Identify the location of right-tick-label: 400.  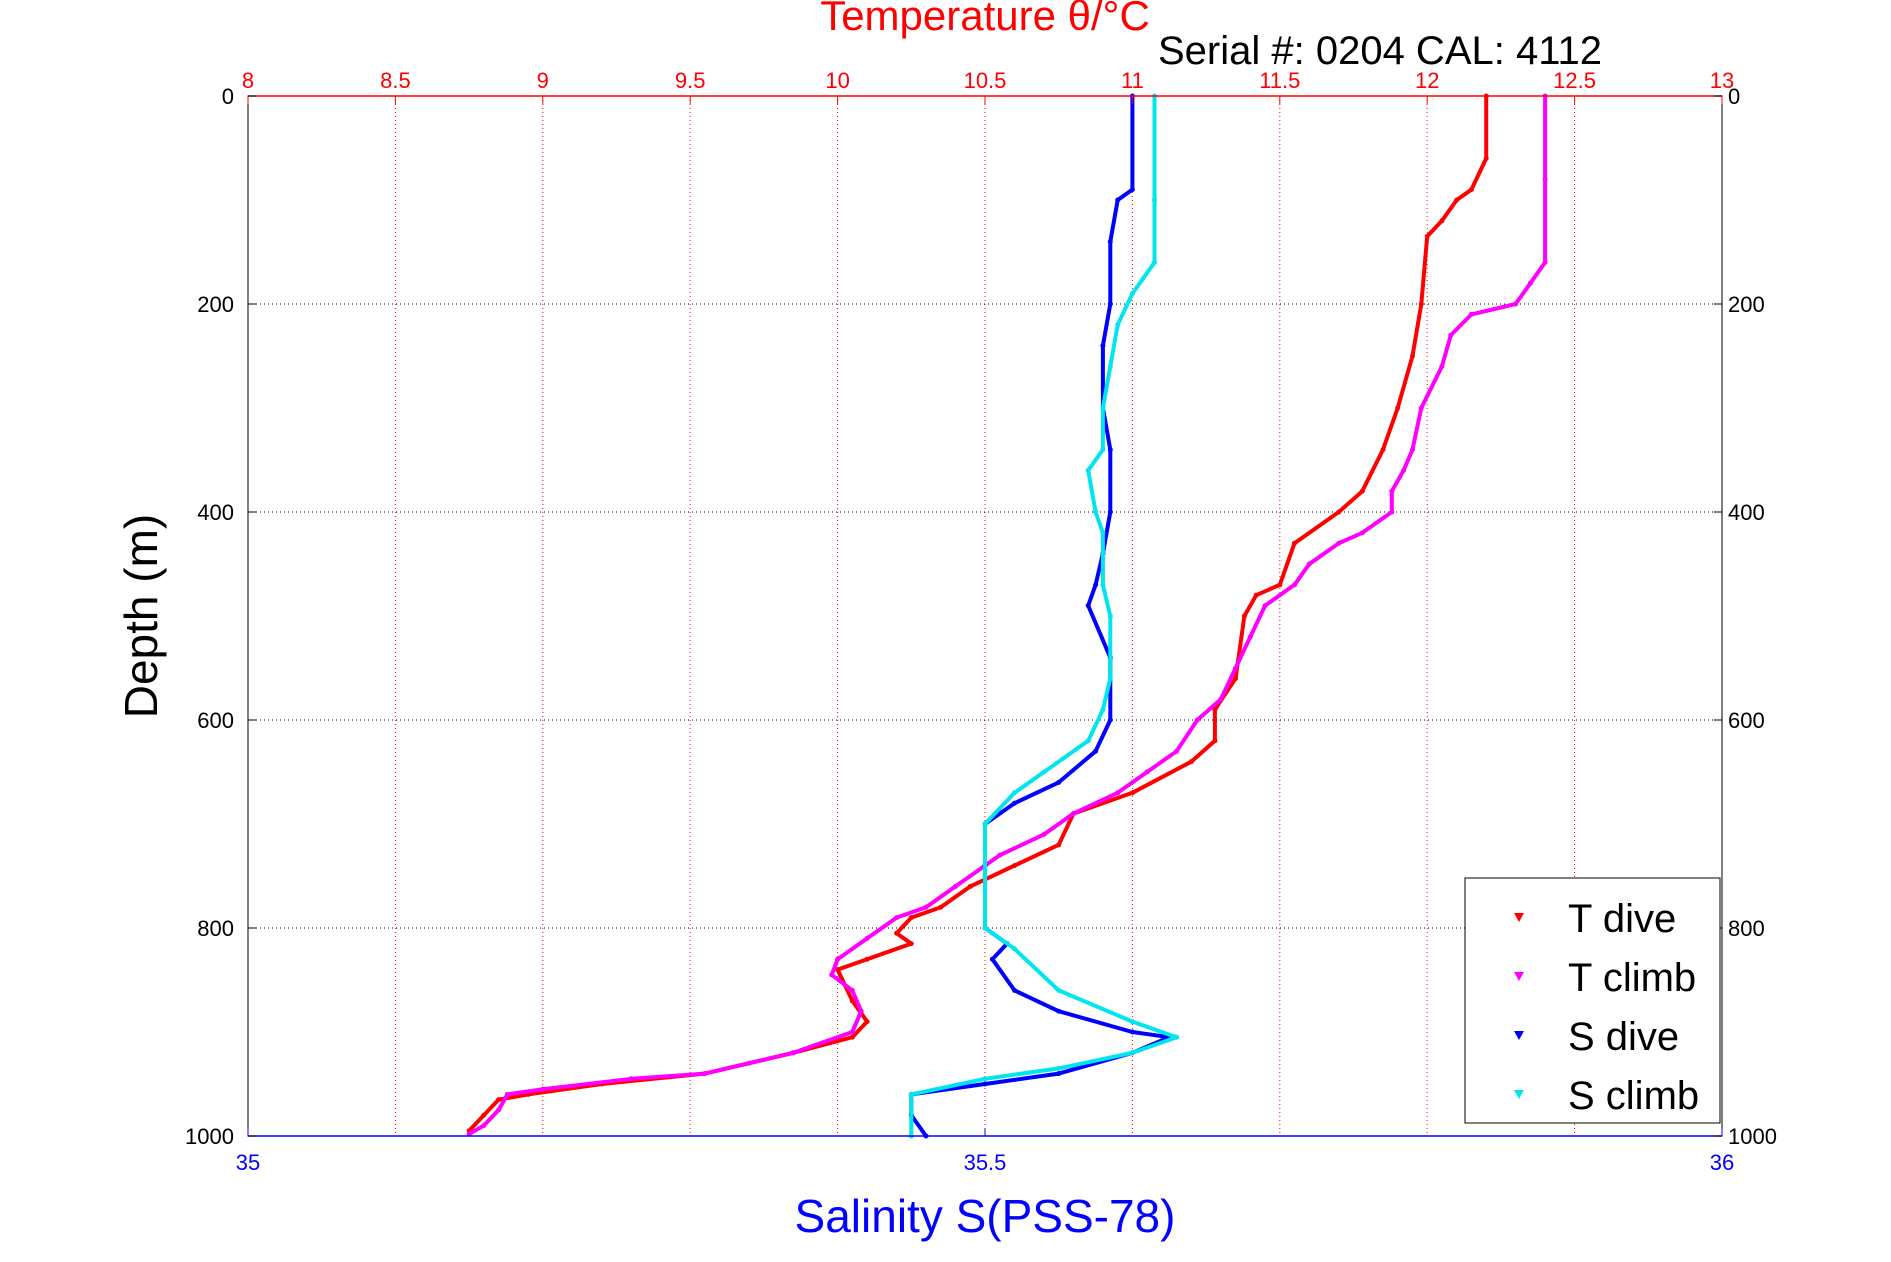
(1746, 512).